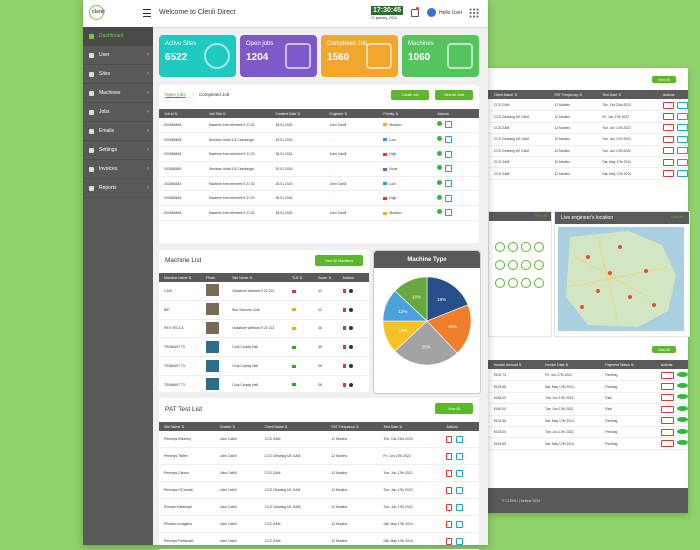  I want to click on invoice-view-all-button: View All, so click(664, 349).